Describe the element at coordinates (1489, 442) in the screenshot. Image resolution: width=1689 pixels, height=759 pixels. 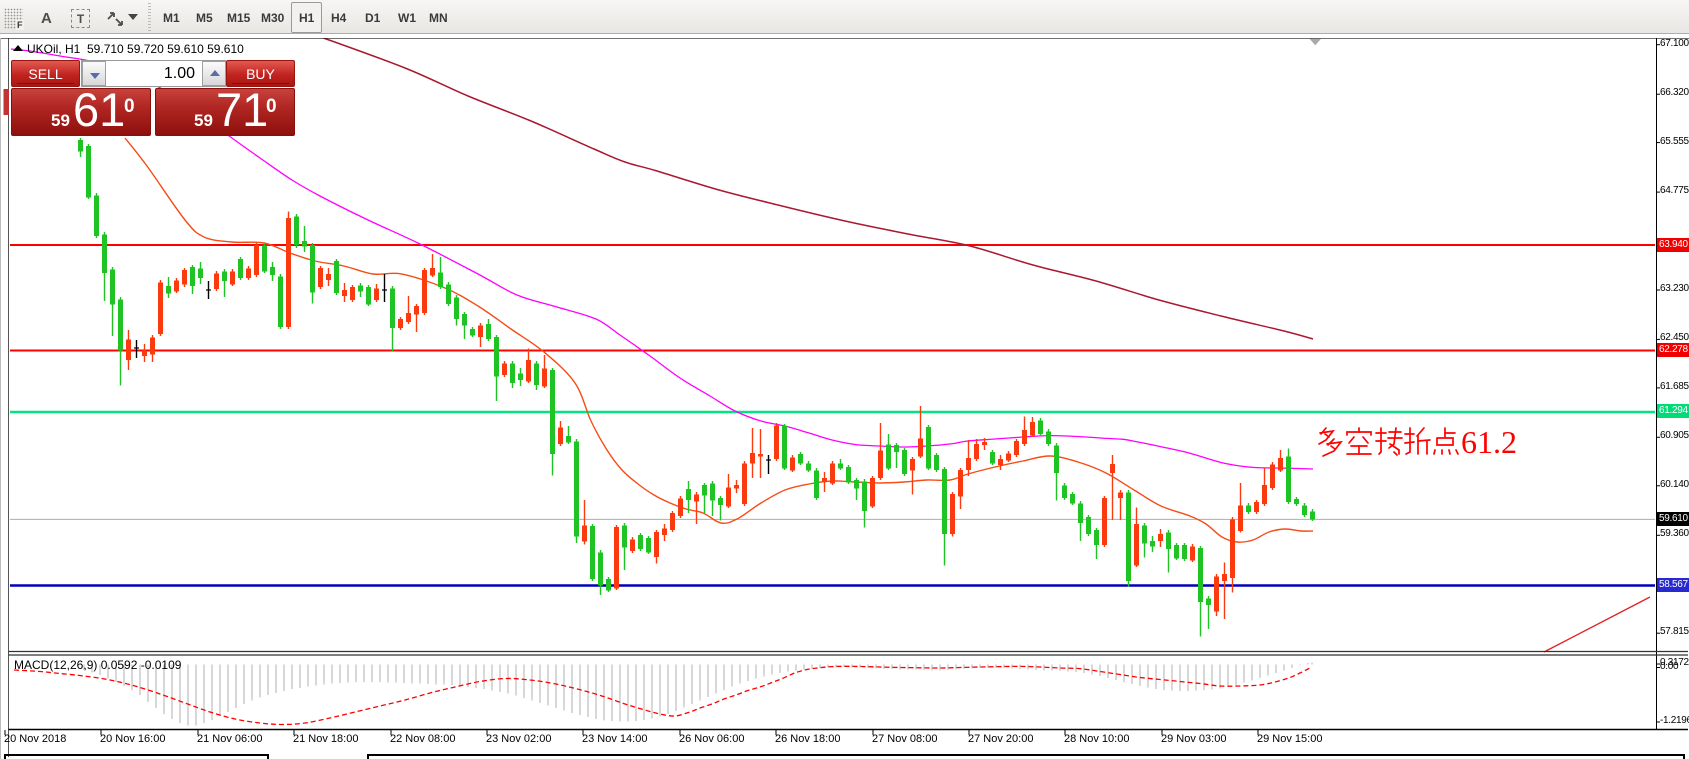
I see `svg-text: 61.2` at that location.